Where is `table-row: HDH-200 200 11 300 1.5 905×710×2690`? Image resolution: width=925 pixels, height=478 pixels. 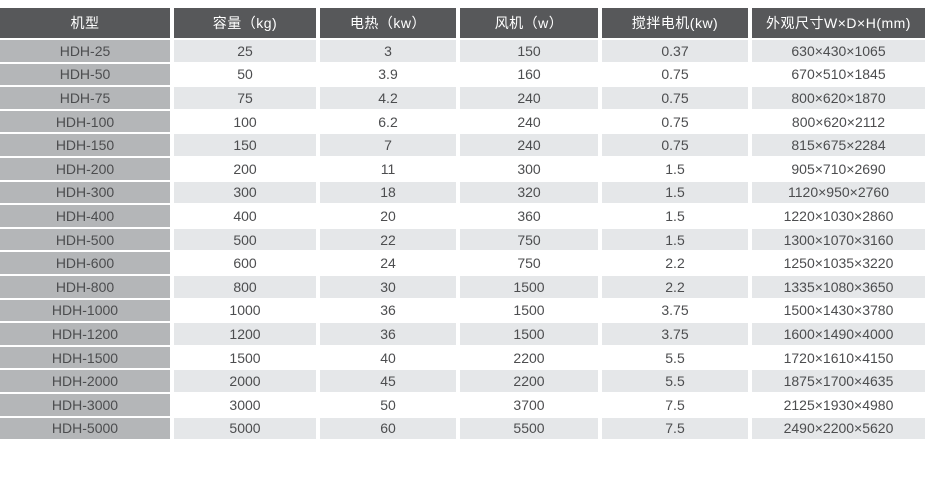
table-row: HDH-200 200 11 300 1.5 905×710×2690 is located at coordinates (462, 169).